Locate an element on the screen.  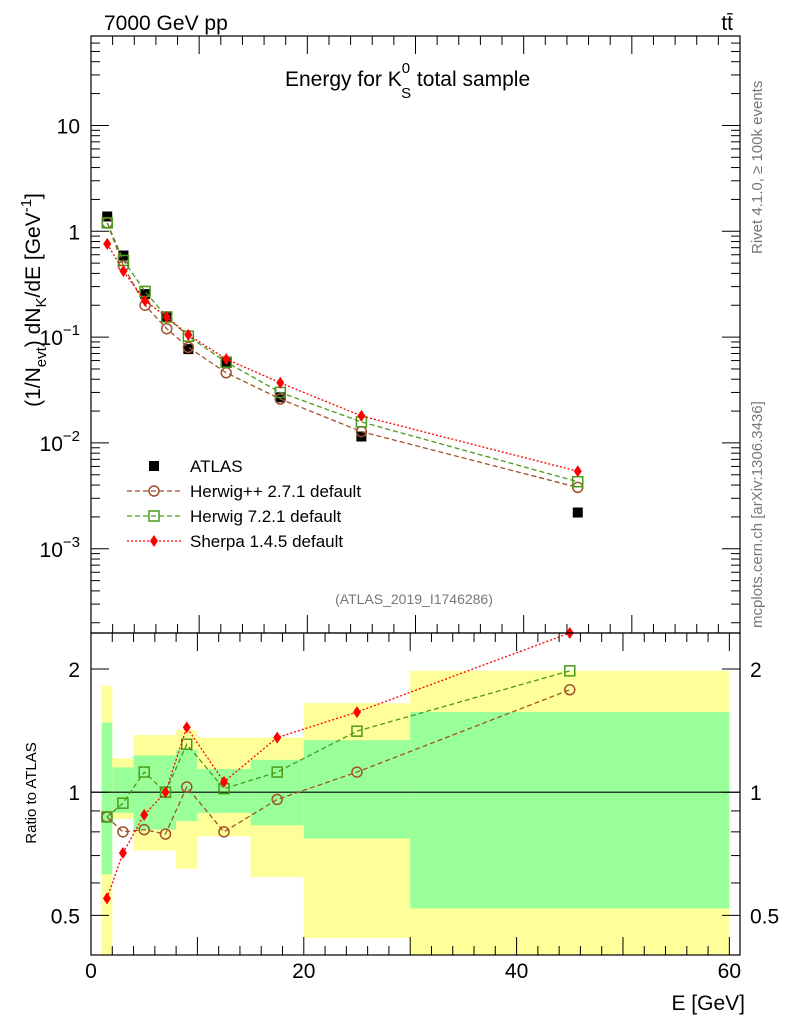
ratio-y-tick-label-1: 1 is located at coordinates (74, 793).